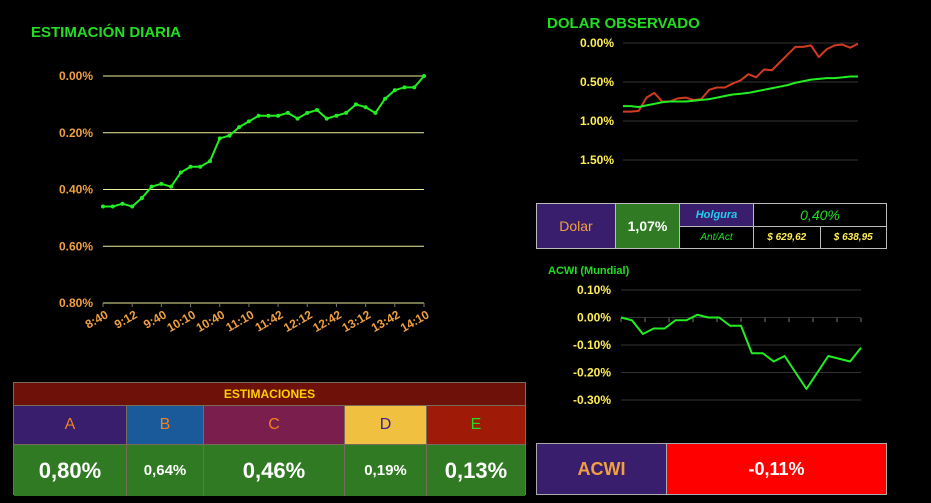  What do you see at coordinates (274, 470) in the screenshot?
I see `estimacion-value-c: 0,46%` at bounding box center [274, 470].